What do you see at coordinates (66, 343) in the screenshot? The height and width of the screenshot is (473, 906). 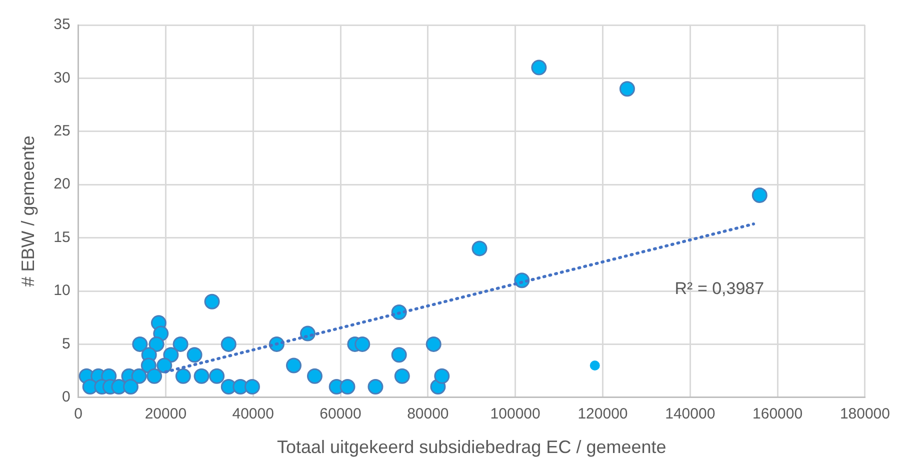 I see `y-tick-label: 5` at bounding box center [66, 343].